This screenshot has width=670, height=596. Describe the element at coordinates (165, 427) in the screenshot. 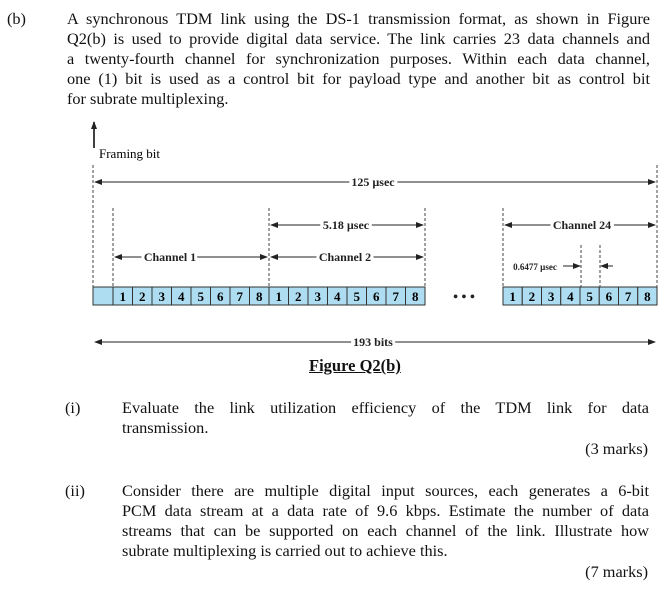

I see `question-line: transmission.` at that location.